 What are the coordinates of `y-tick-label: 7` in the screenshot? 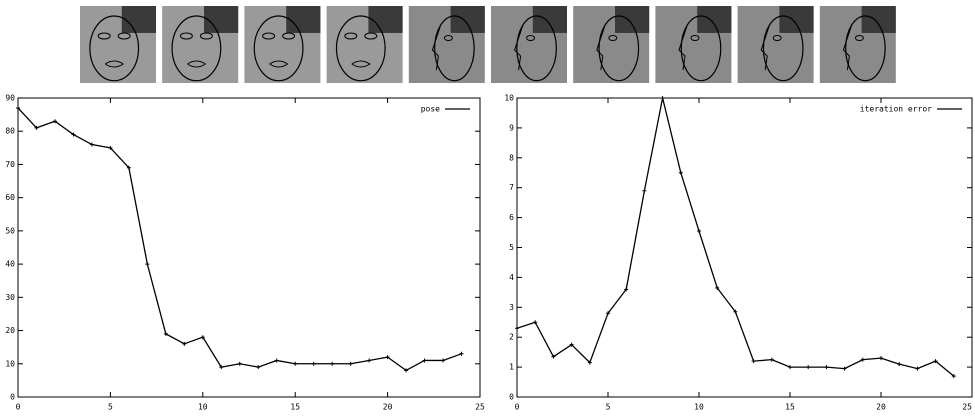 It's located at (511, 187).